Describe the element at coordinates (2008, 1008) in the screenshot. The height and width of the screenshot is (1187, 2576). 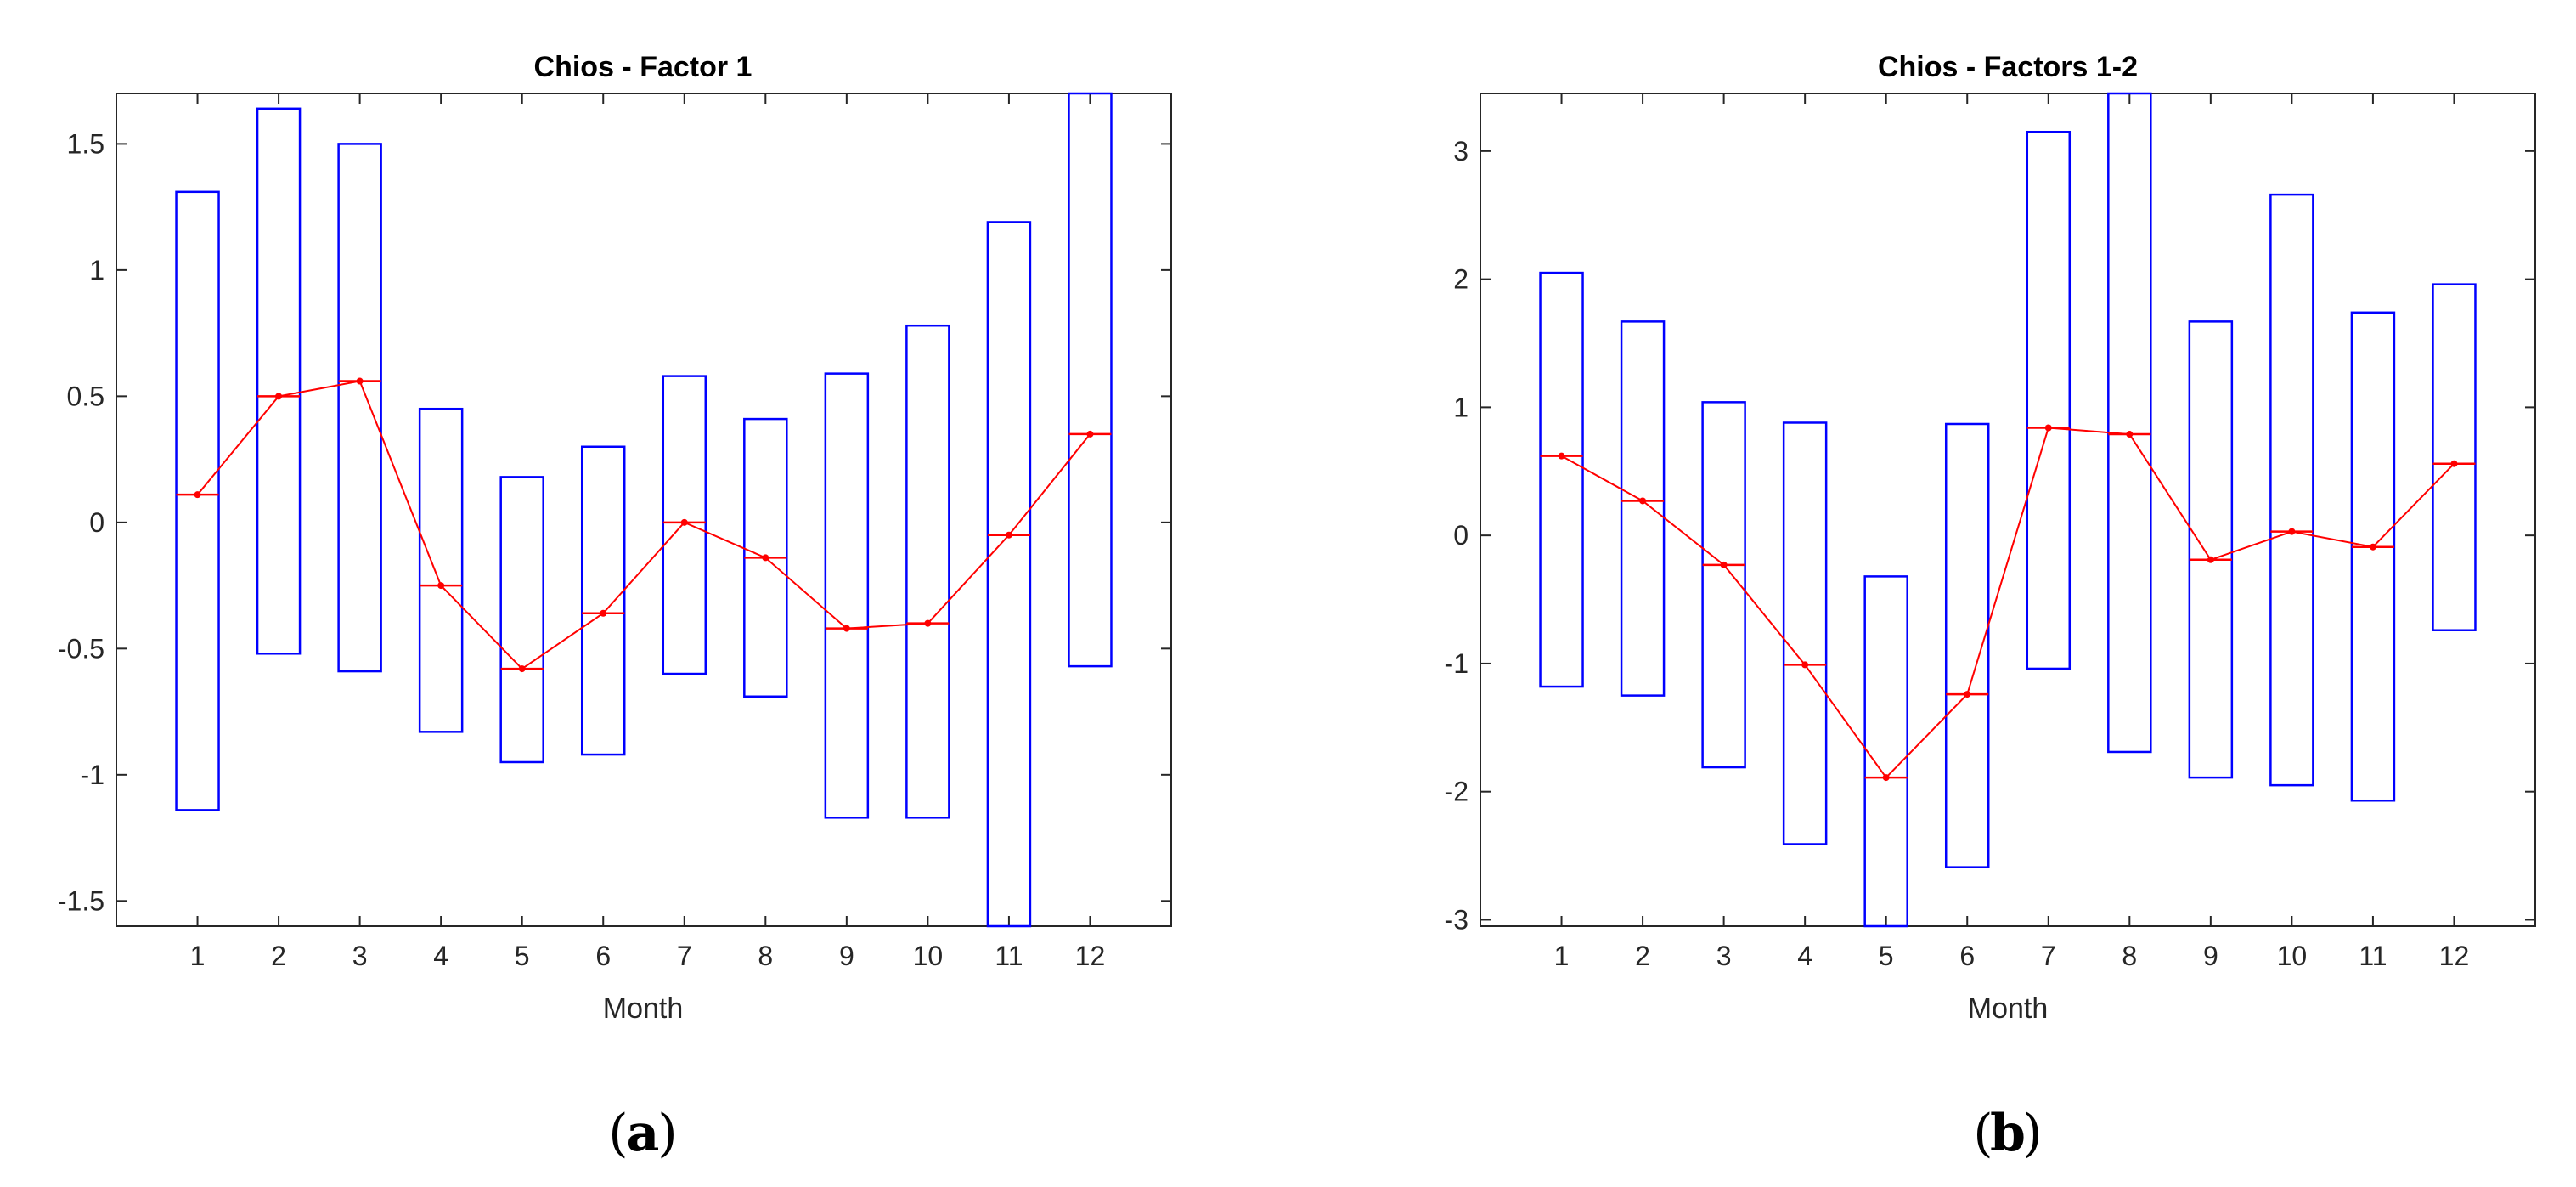
I see `chart-b-xlabel: Month` at that location.